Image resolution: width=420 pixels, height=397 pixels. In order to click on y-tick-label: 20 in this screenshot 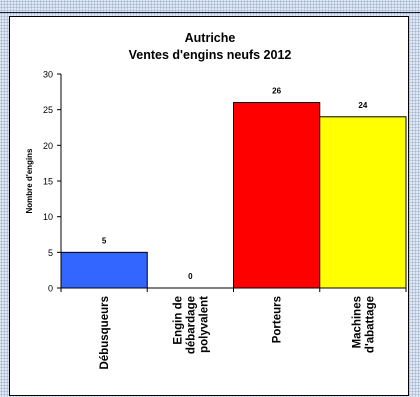, I will do `click(48, 146)`.